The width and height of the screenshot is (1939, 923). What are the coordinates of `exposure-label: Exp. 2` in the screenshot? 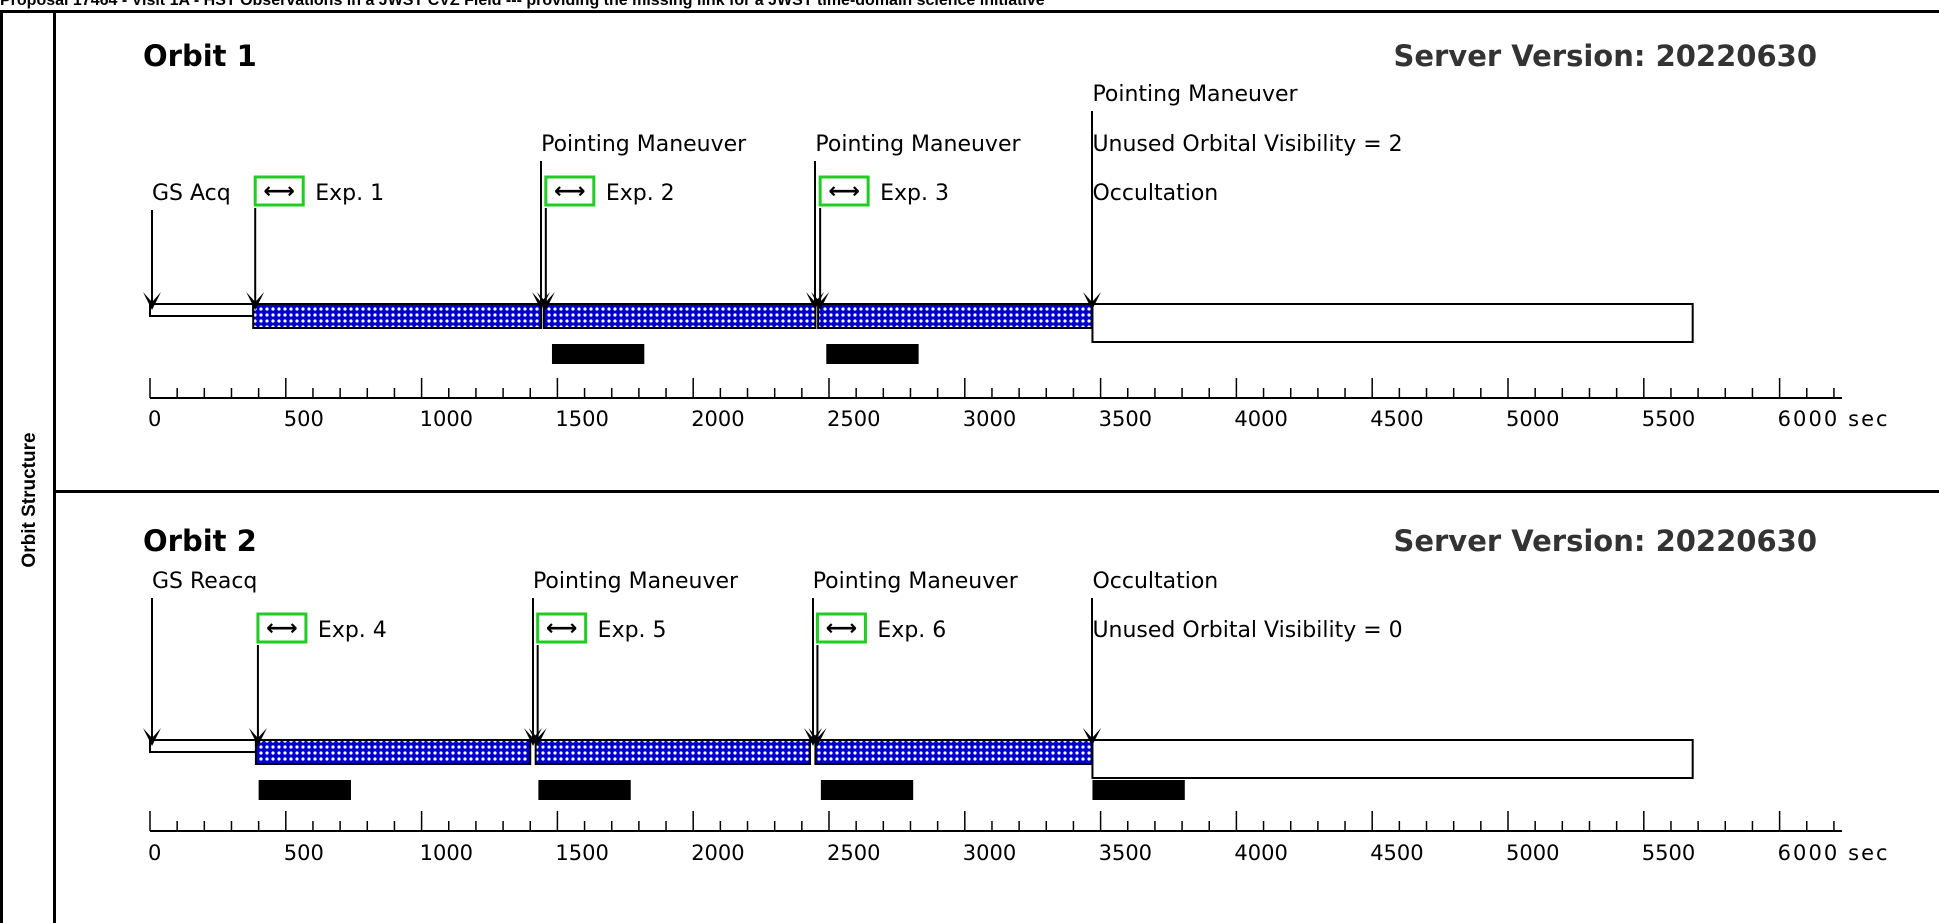 It's located at (640, 193).